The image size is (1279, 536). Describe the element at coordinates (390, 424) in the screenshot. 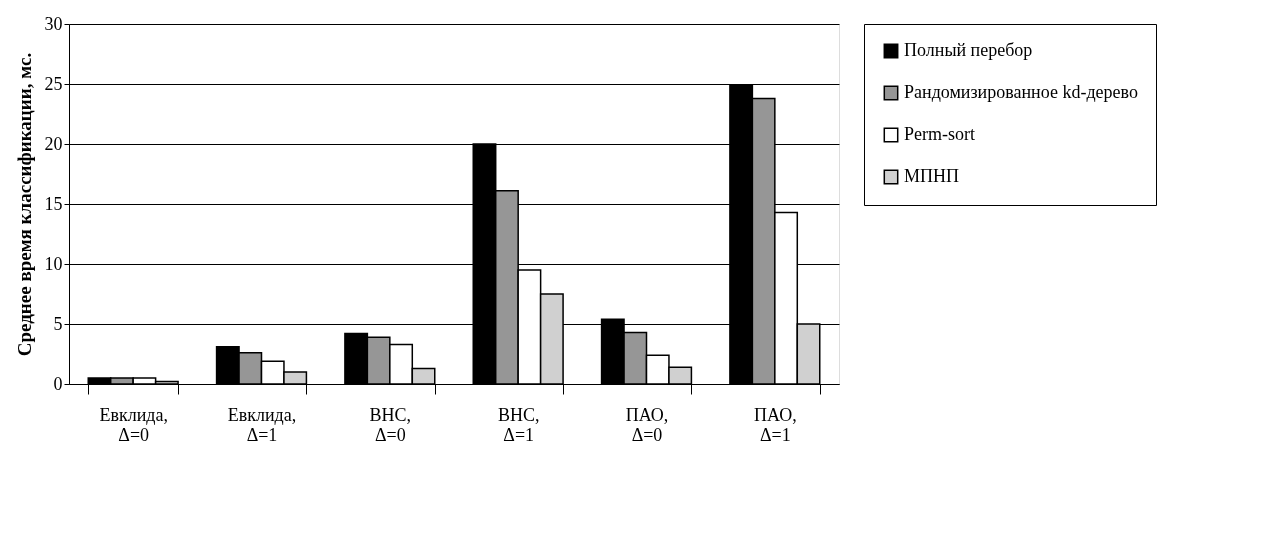

I see `x-tick-label: ВНС, Δ=0` at that location.